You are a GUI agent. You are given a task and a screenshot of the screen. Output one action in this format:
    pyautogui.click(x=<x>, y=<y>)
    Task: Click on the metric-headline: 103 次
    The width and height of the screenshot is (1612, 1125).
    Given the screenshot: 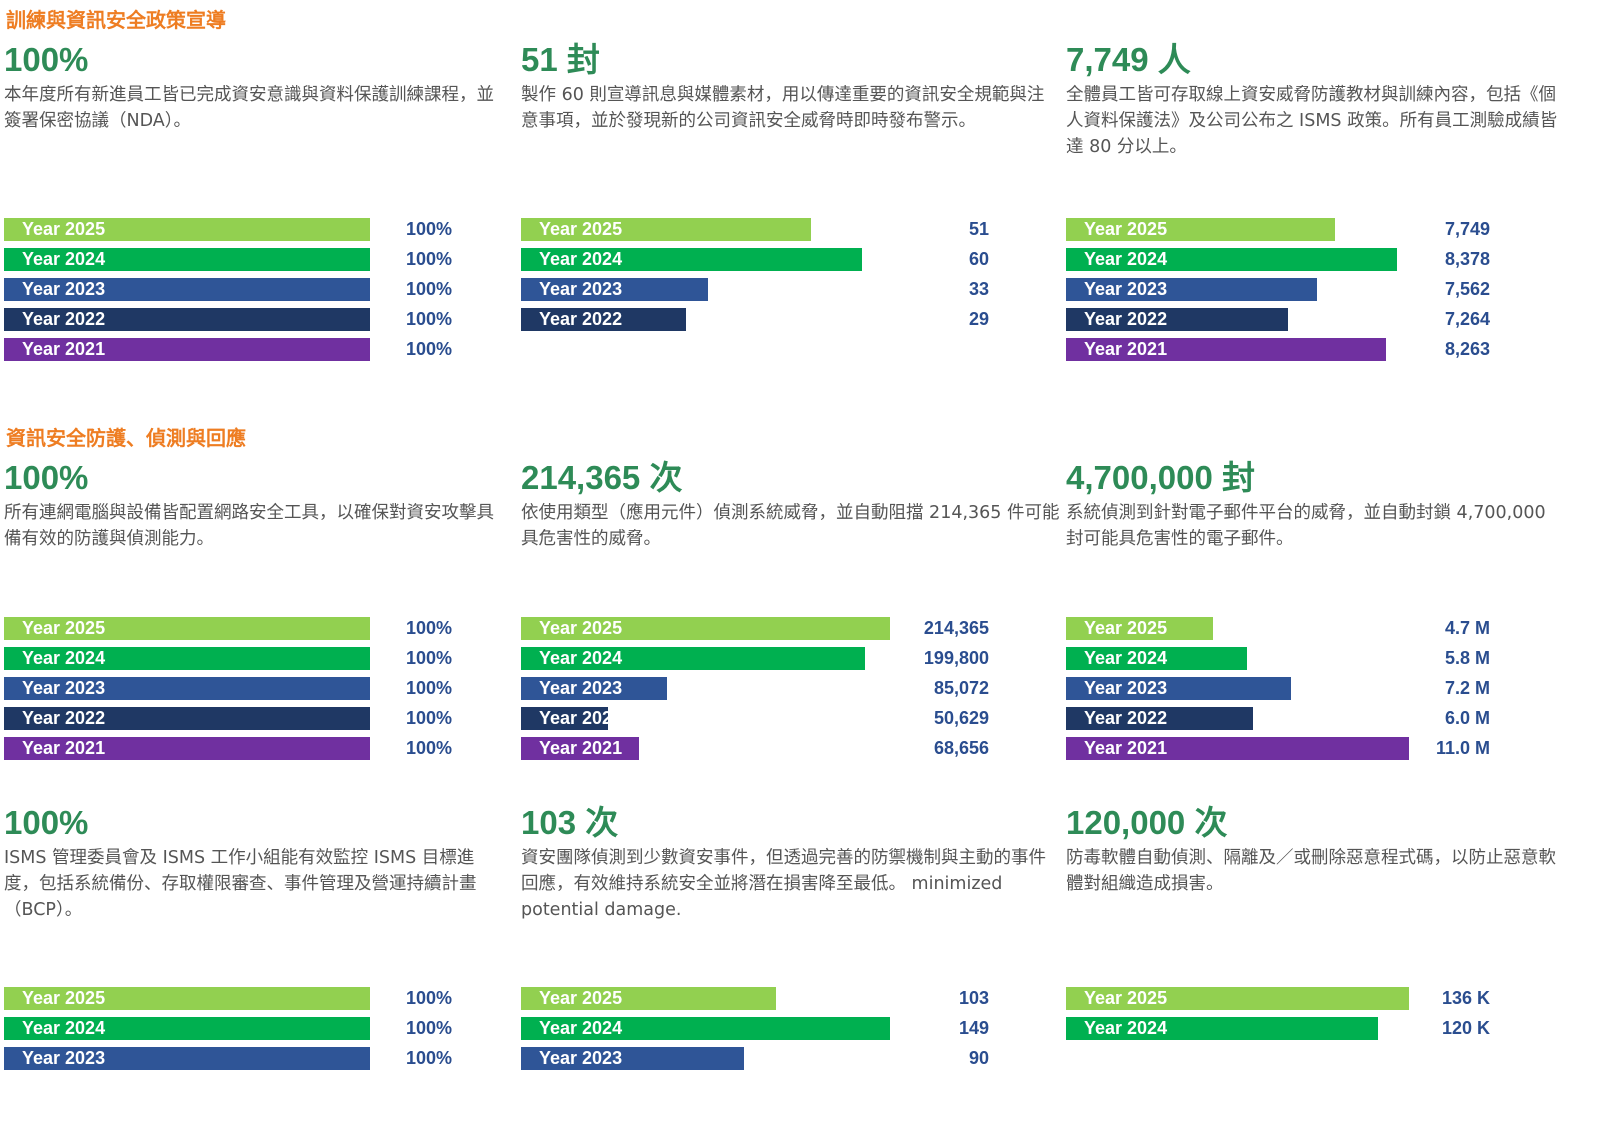 What is the action you would take?
    pyautogui.click(x=570, y=822)
    